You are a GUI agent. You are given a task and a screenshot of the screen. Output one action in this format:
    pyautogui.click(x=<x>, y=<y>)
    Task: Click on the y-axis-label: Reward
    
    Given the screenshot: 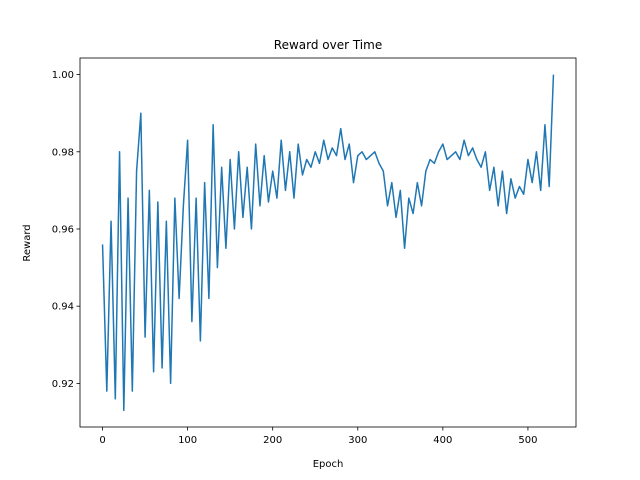 What is the action you would take?
    pyautogui.click(x=27, y=242)
    